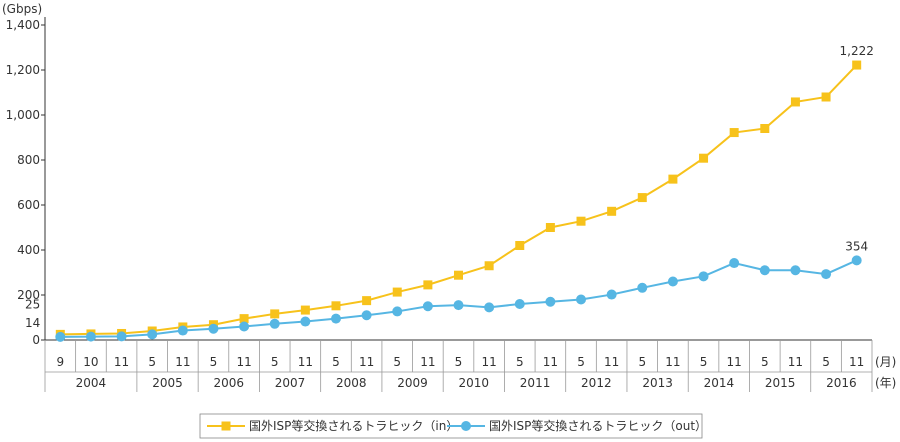 Image resolution: width=900 pixels, height=442 pixels. I want to click on x-year-label: 2010, so click(474, 383).